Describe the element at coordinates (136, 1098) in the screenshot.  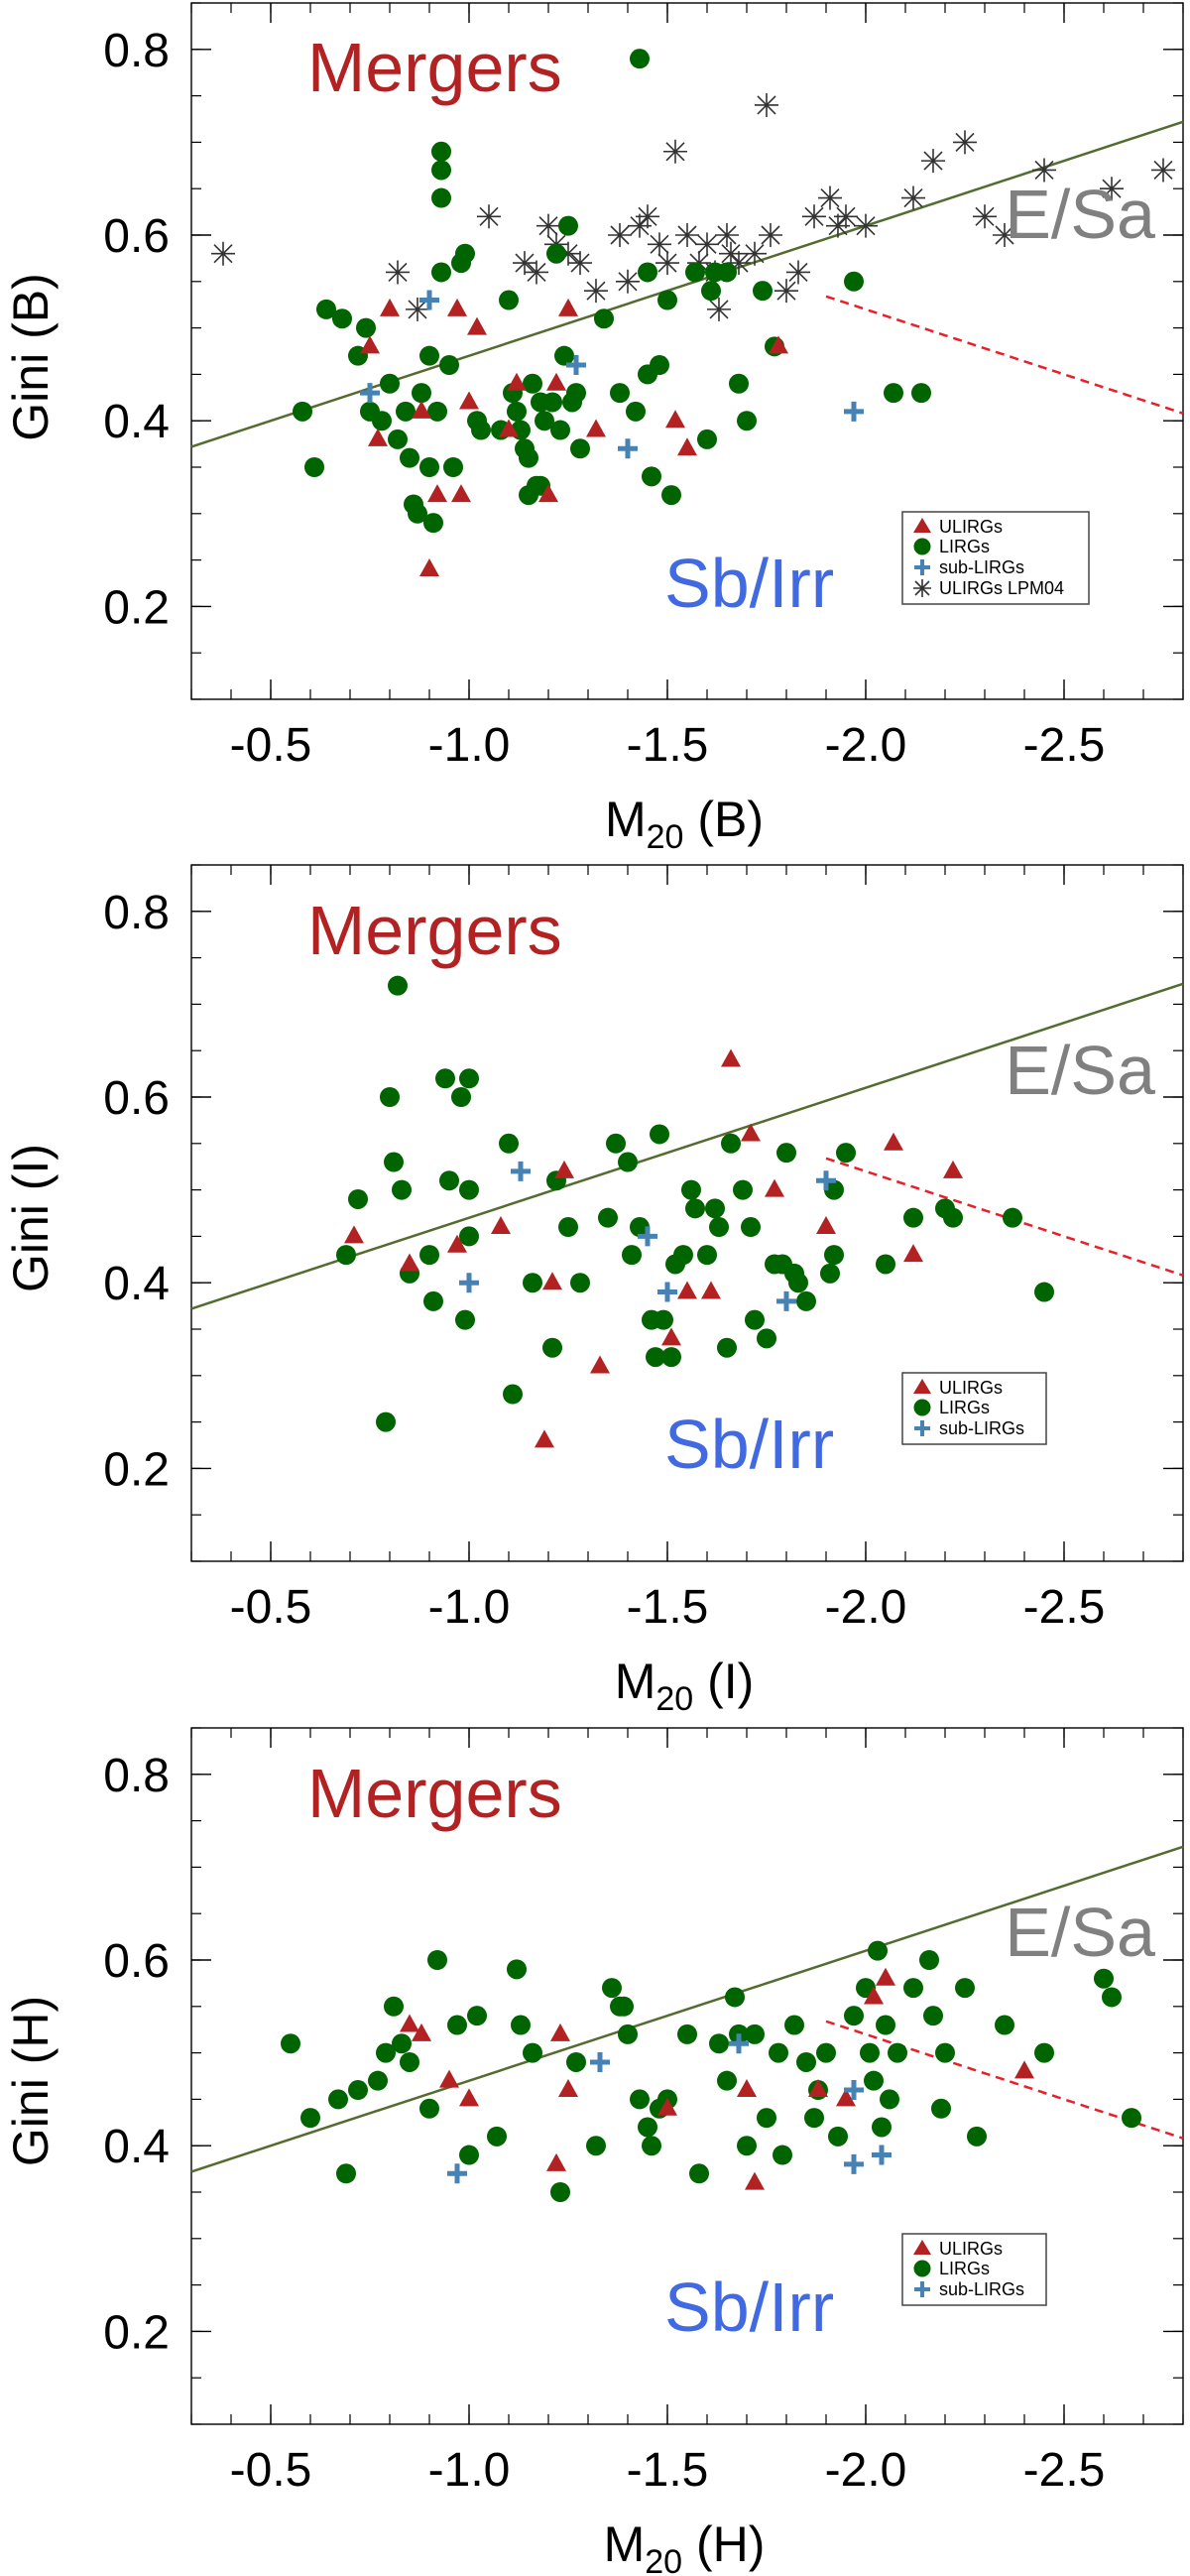
I see `y-tick-label: 0.6` at that location.